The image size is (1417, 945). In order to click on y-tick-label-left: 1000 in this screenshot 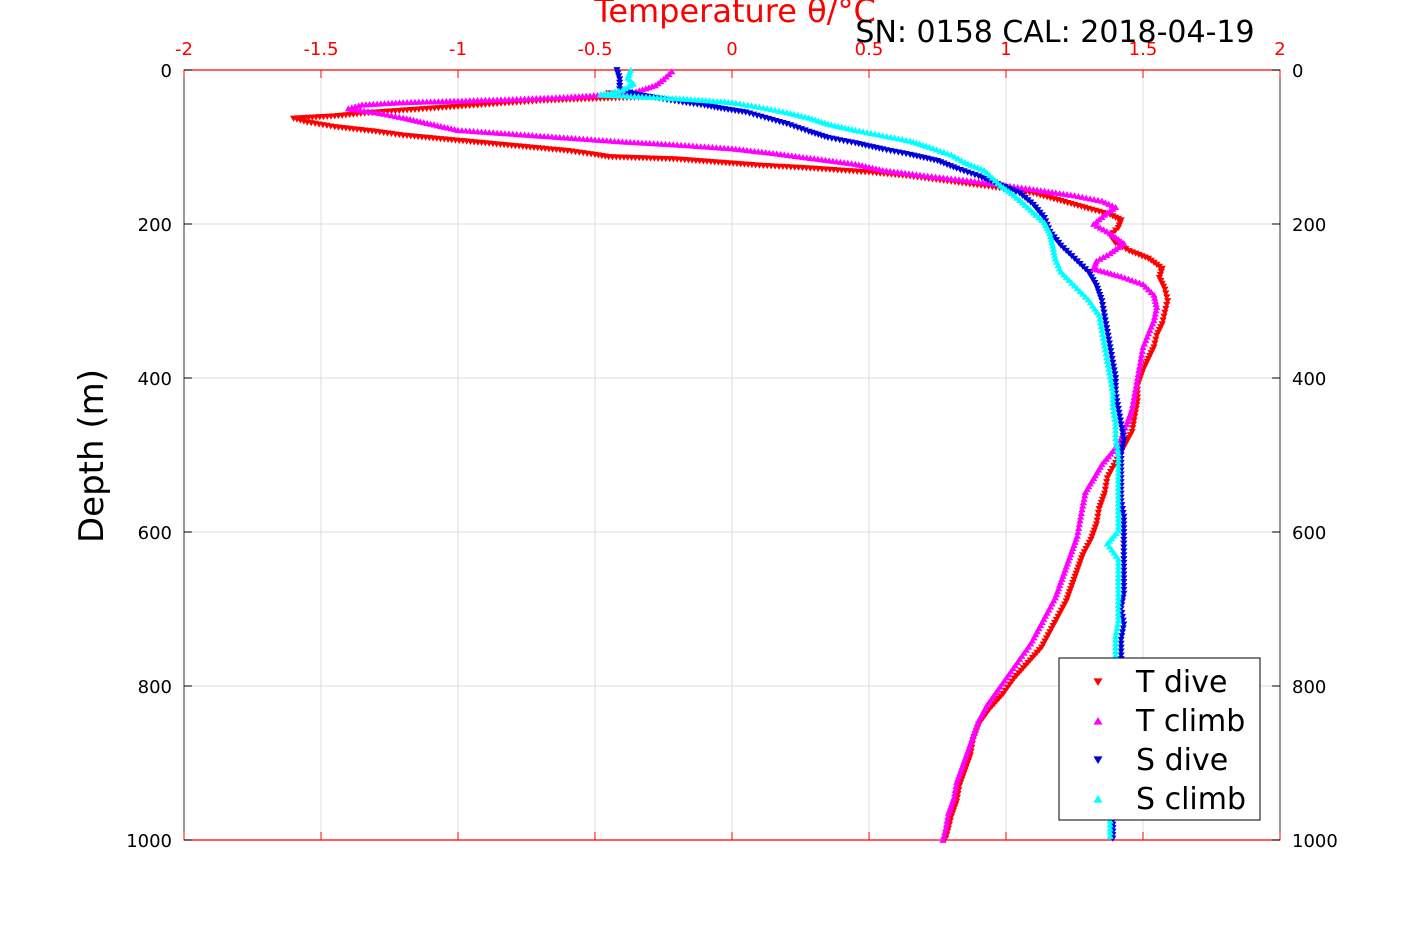, I will do `click(149, 841)`.